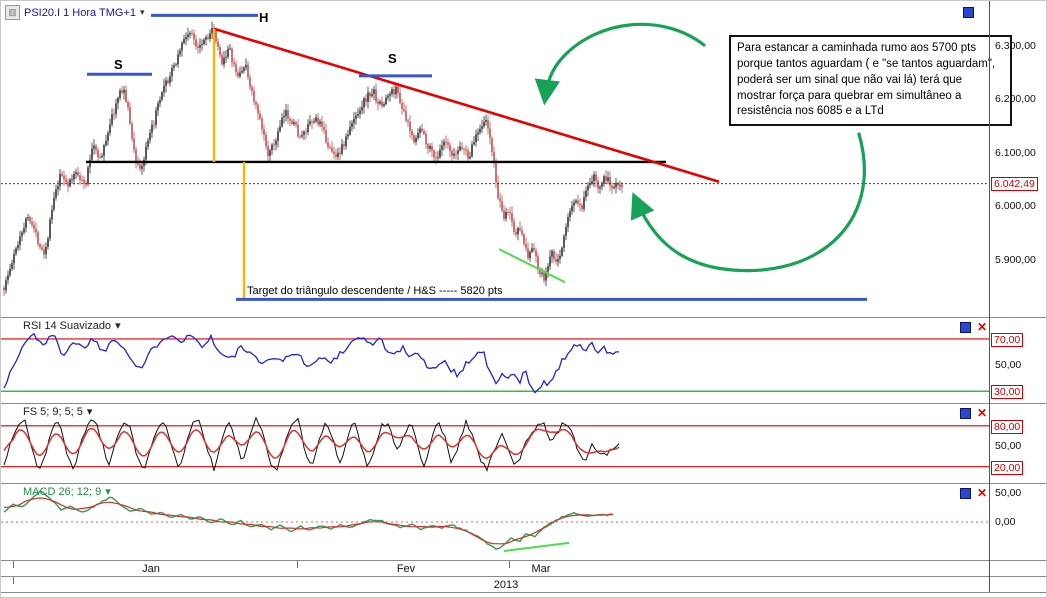 This screenshot has width=1047, height=598. Describe the element at coordinates (264, 17) in the screenshot. I see `head-label: H` at that location.